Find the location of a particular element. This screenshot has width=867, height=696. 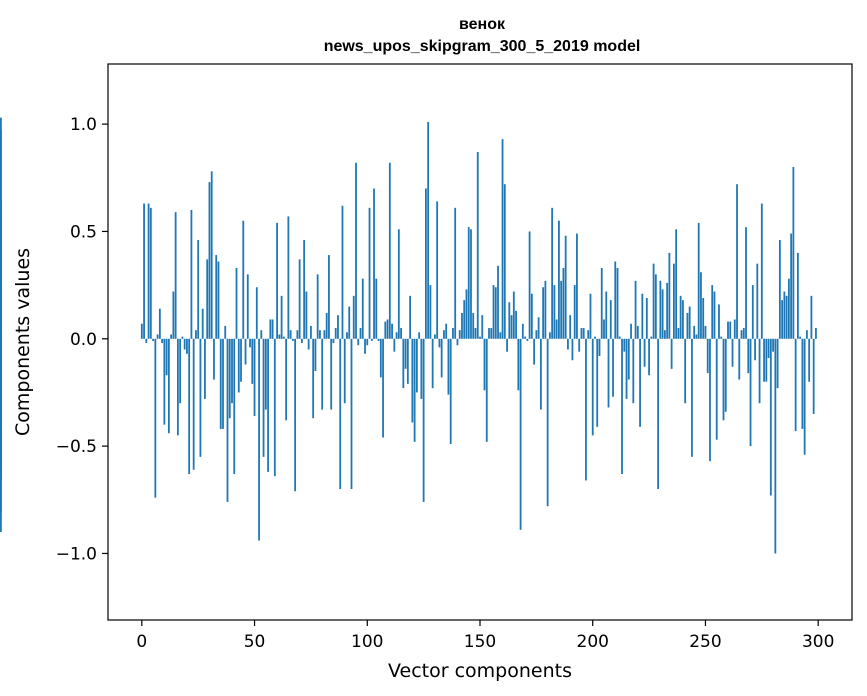

x-tick-label: 100 is located at coordinates (367, 642).